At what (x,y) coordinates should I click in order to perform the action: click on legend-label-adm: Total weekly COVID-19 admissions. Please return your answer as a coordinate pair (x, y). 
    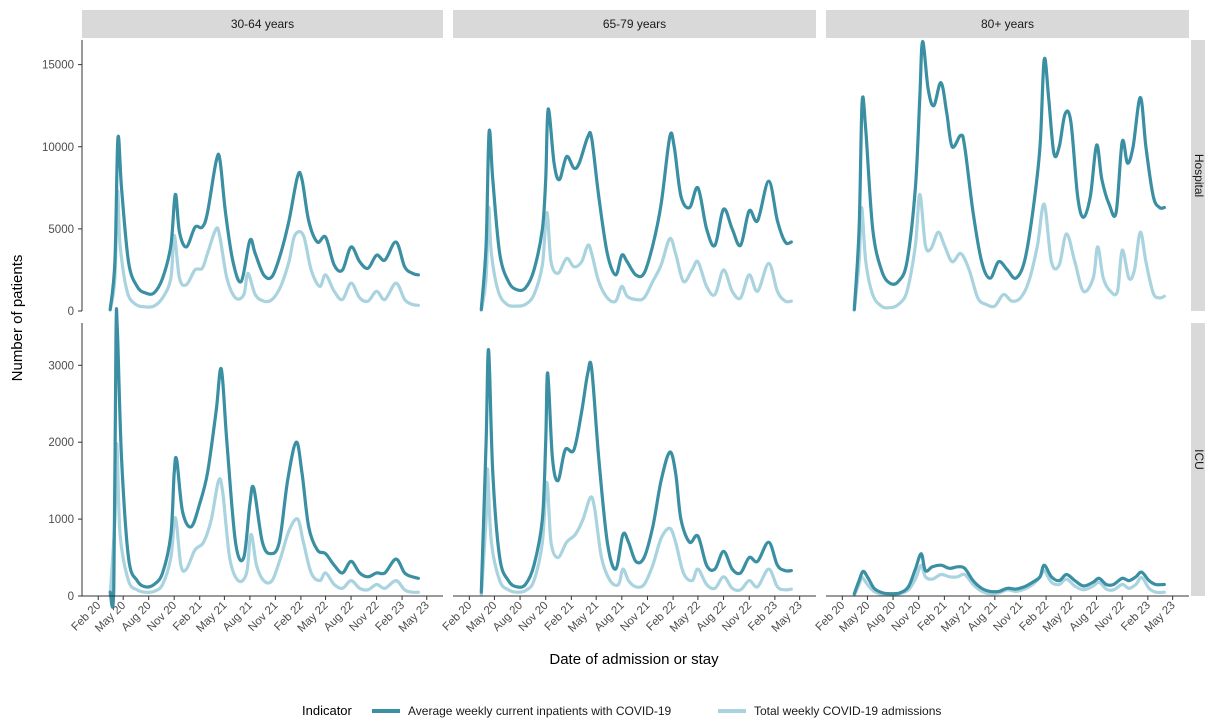
    Looking at the image, I should click on (847, 711).